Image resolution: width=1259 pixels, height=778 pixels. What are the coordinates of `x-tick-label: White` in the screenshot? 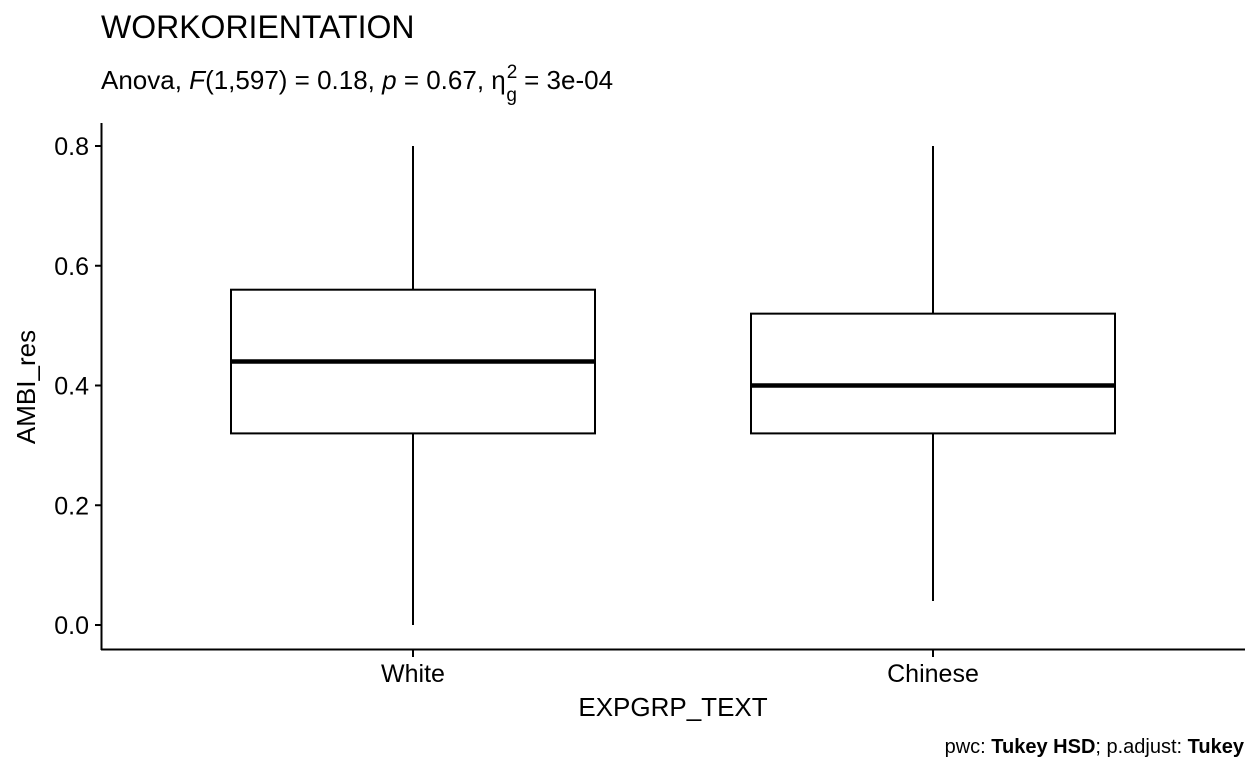 It's located at (413, 674).